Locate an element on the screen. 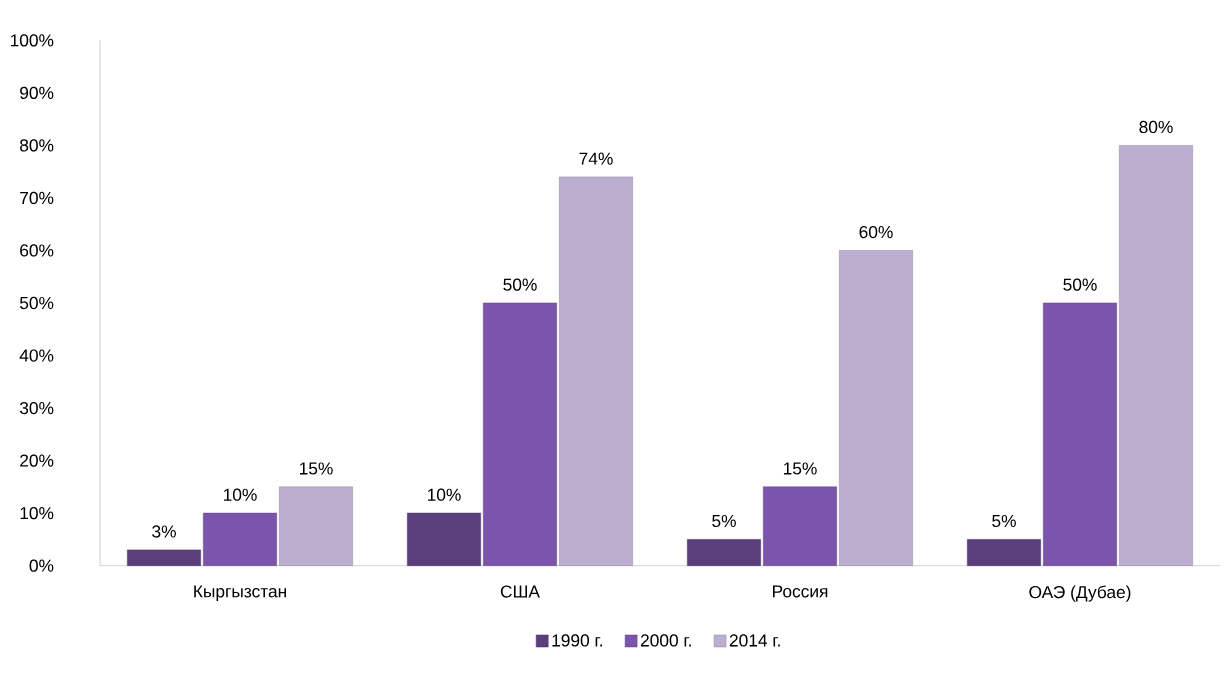 This screenshot has width=1229, height=675. legend-label: 1990 г. is located at coordinates (577, 640).